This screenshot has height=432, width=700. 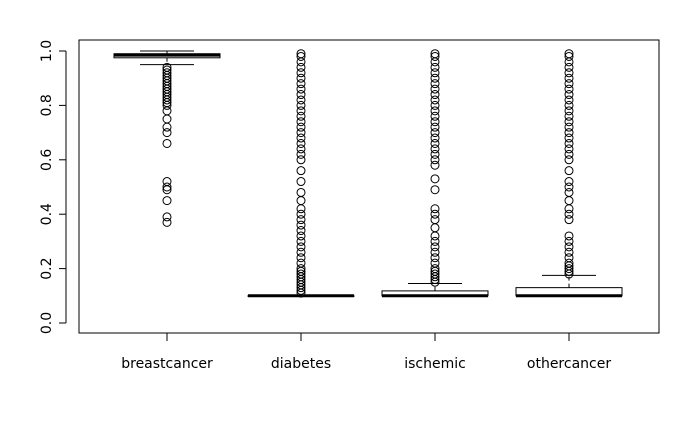 What do you see at coordinates (167, 364) in the screenshot?
I see `x-tick-label: breastcancer` at bounding box center [167, 364].